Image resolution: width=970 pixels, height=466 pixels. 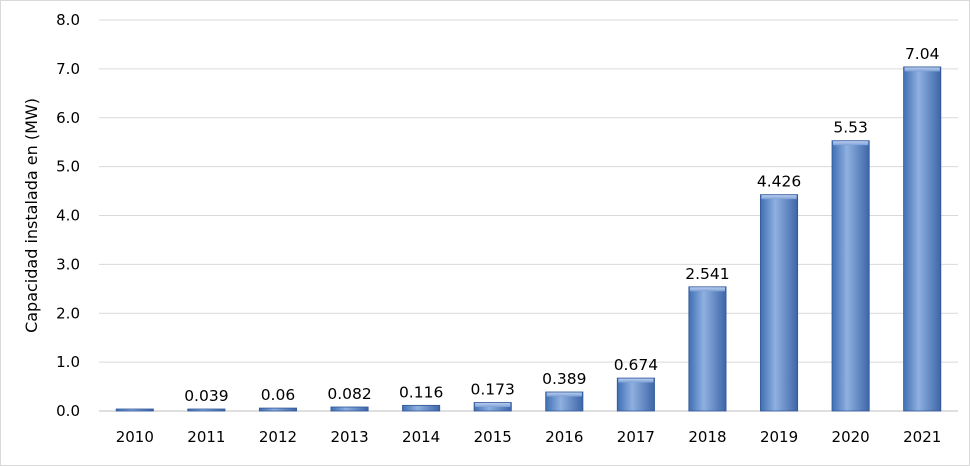 I want to click on bar-2012, so click(x=277, y=409).